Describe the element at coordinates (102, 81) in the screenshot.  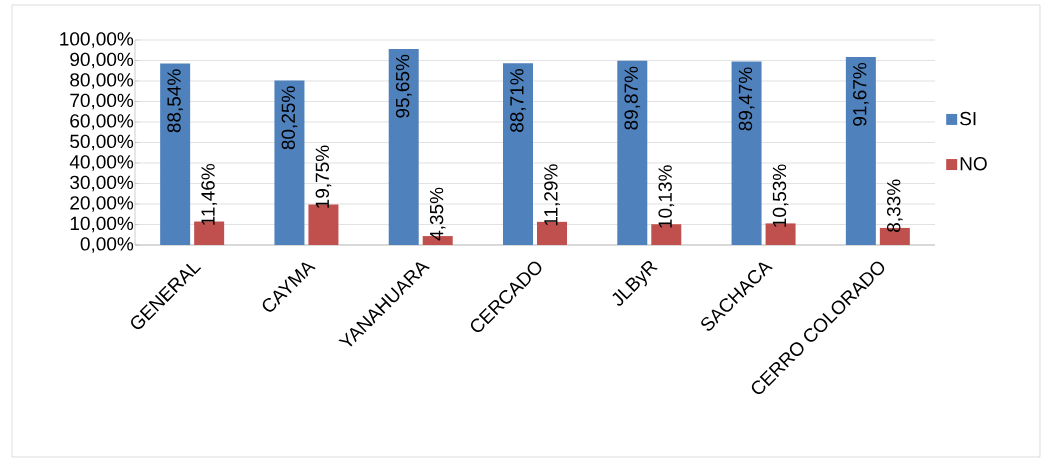
I see `y-tick-label: 80,00%` at that location.